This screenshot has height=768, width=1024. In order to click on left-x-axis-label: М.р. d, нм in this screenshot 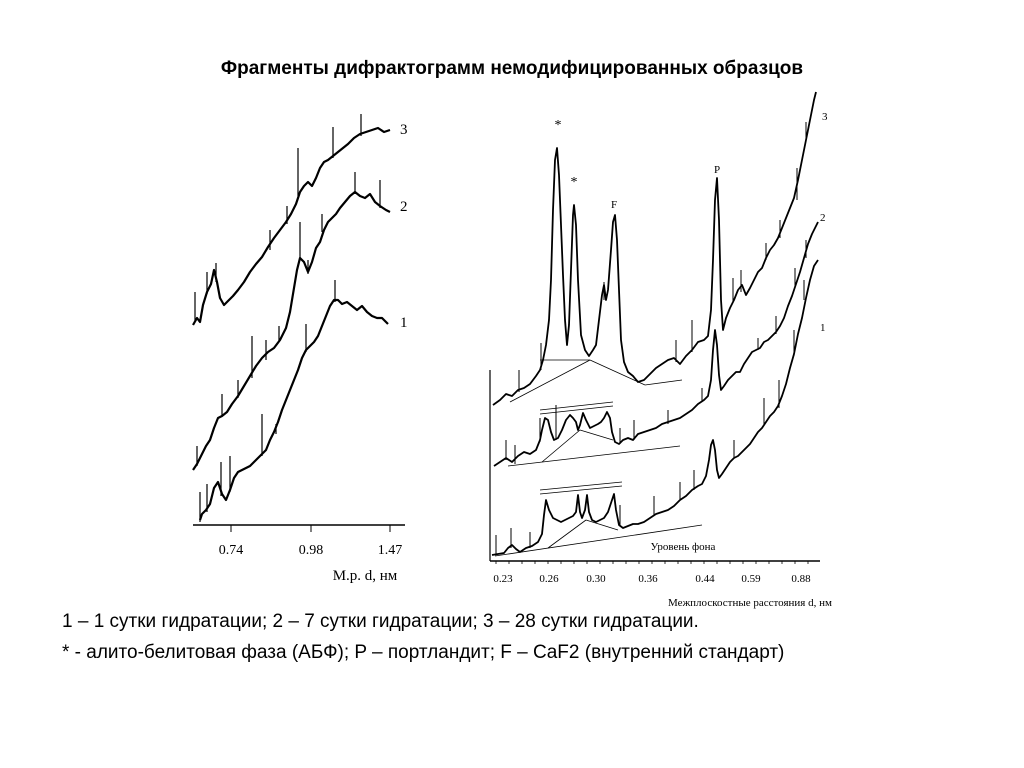, I will do `click(365, 576)`.